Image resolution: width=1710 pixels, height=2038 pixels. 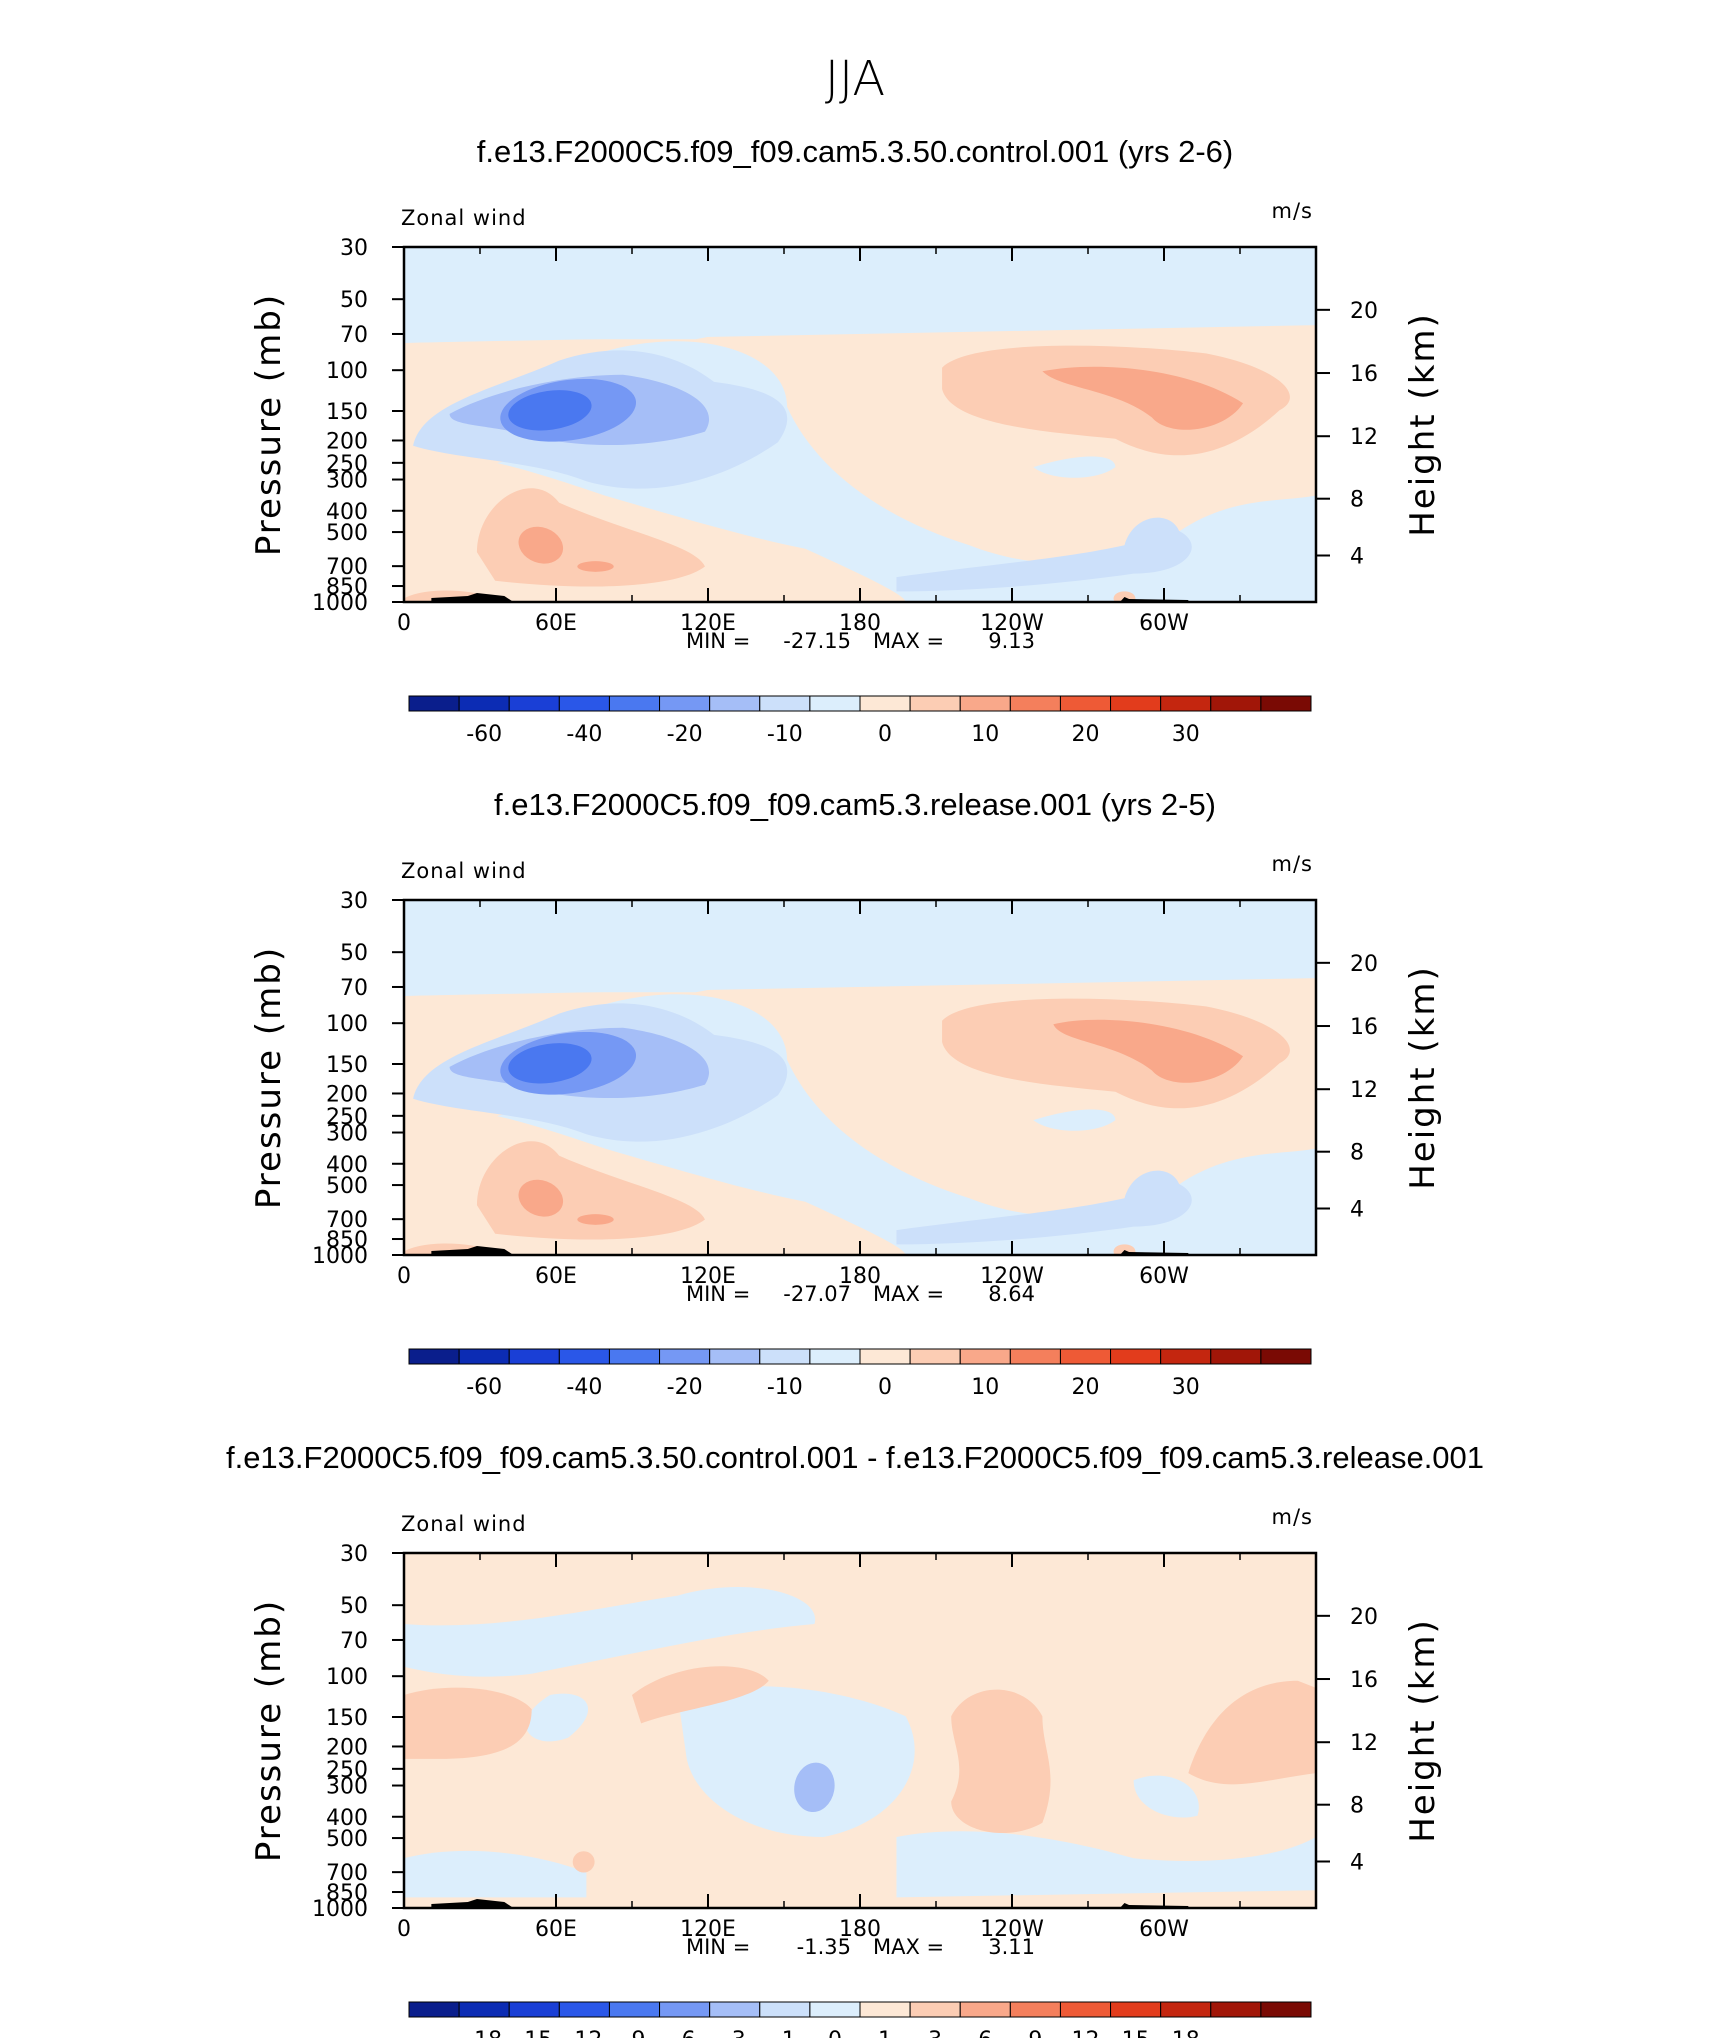 What do you see at coordinates (347, 464) in the screenshot?
I see `y-tick-label: 250` at bounding box center [347, 464].